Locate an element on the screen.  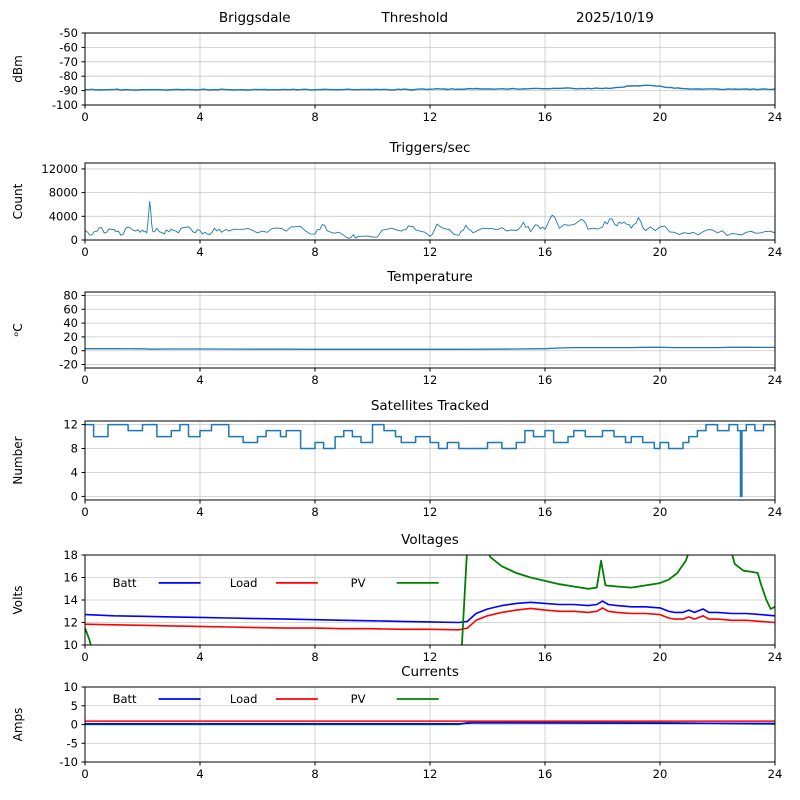
y-tick-label: -90 is located at coordinates (68, 91).